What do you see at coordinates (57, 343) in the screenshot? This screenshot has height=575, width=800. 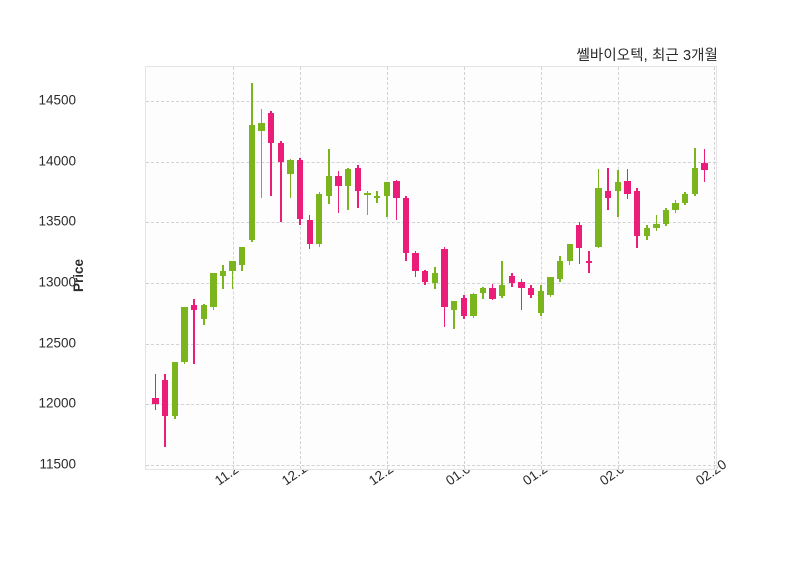 I see `y-tick-label-2: 12500` at bounding box center [57, 343].